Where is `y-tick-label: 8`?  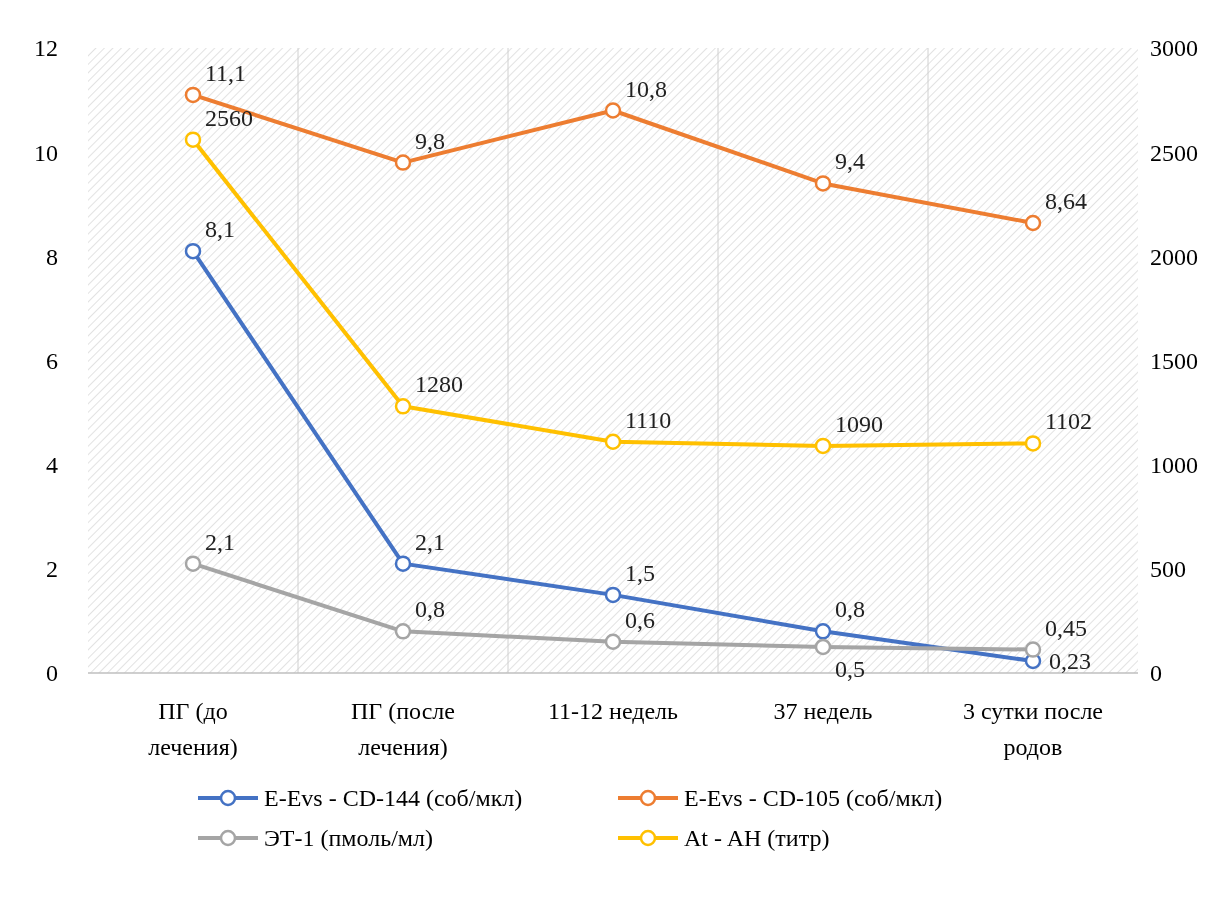 y-tick-label: 8 is located at coordinates (52, 256).